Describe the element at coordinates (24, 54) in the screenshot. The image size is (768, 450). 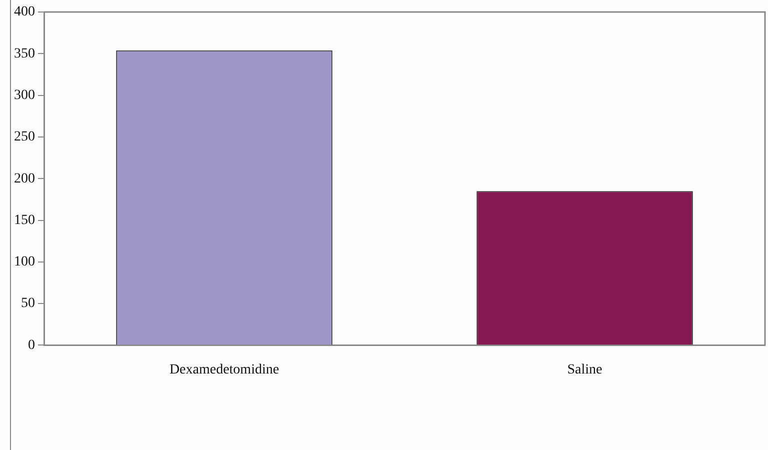
I see `y-tick-label: 350` at that location.